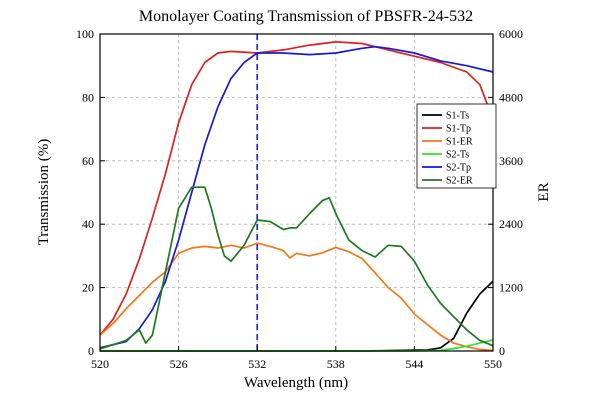 Image resolution: width=600 pixels, height=400 pixels. I want to click on legend-label-s2-ts: S2-Ts, so click(457, 155).